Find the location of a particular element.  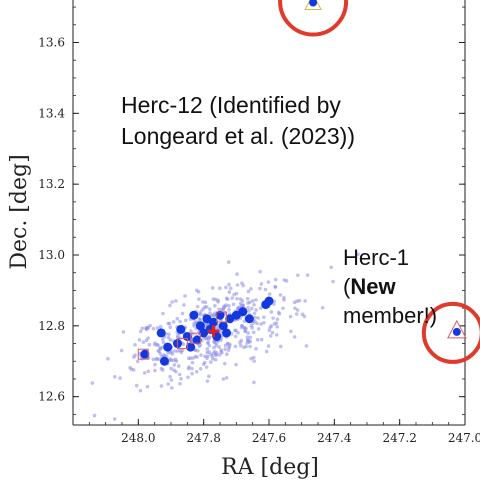

annotation-herc1-open: ( is located at coordinates (347, 286).